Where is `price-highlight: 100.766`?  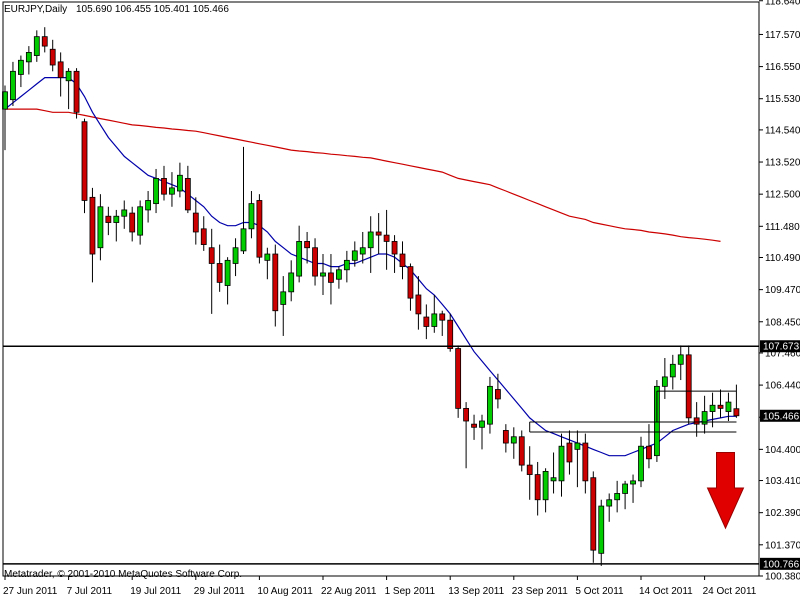 price-highlight: 100.766 is located at coordinates (780, 563).